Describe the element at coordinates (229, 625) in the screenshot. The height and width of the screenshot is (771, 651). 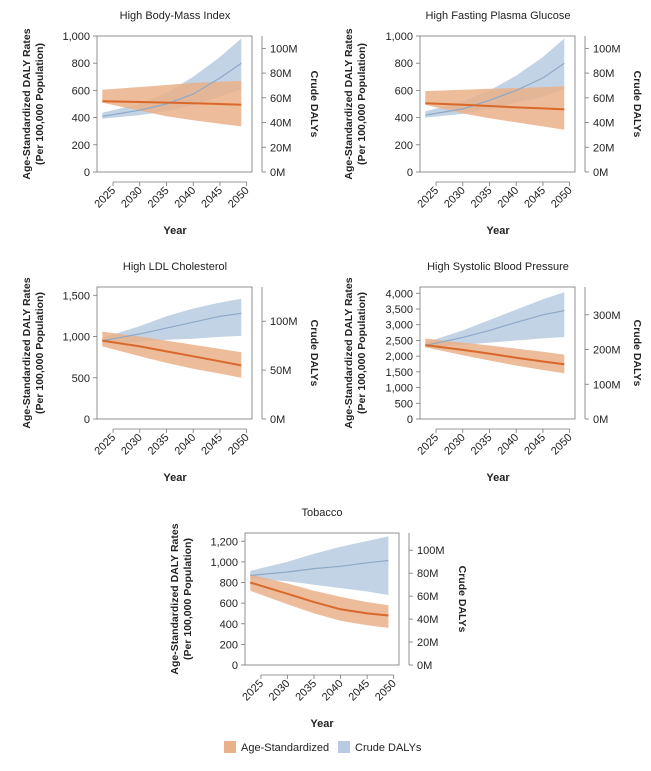
I see `y-tick-label: 400` at that location.